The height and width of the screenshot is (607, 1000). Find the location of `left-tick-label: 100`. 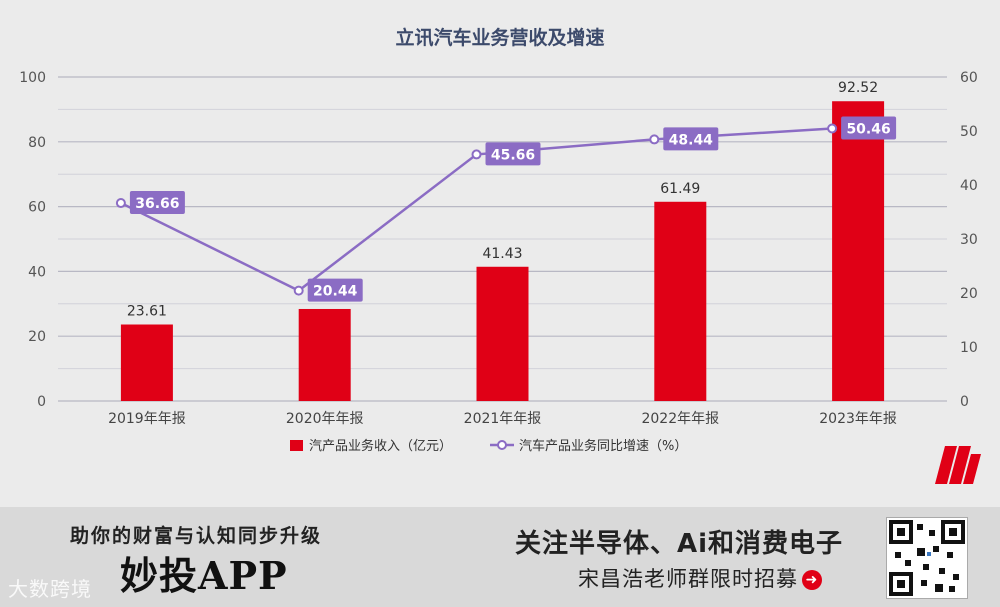

left-tick-label: 100 is located at coordinates (32, 78).